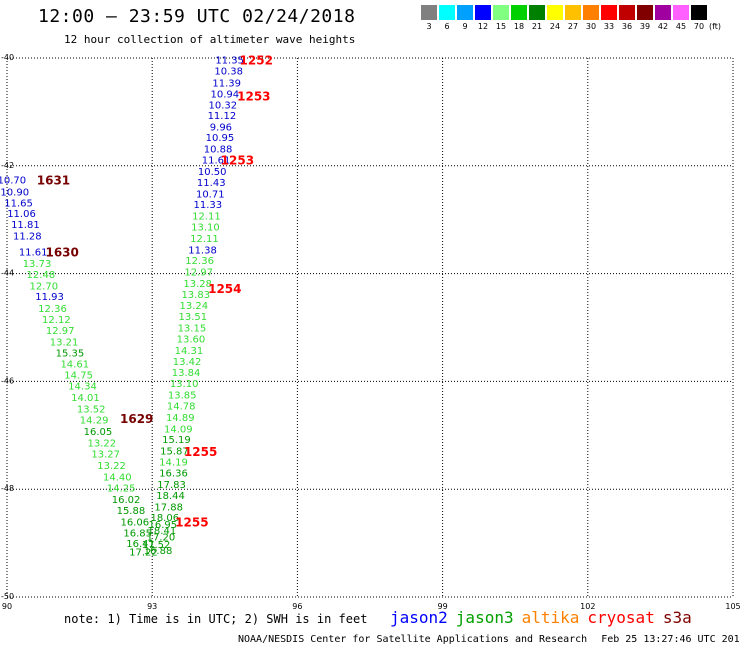 Image resolution: width=740 pixels, height=650 pixels. What do you see at coordinates (645, 26) in the screenshot?
I see `legend-label: 39` at bounding box center [645, 26].